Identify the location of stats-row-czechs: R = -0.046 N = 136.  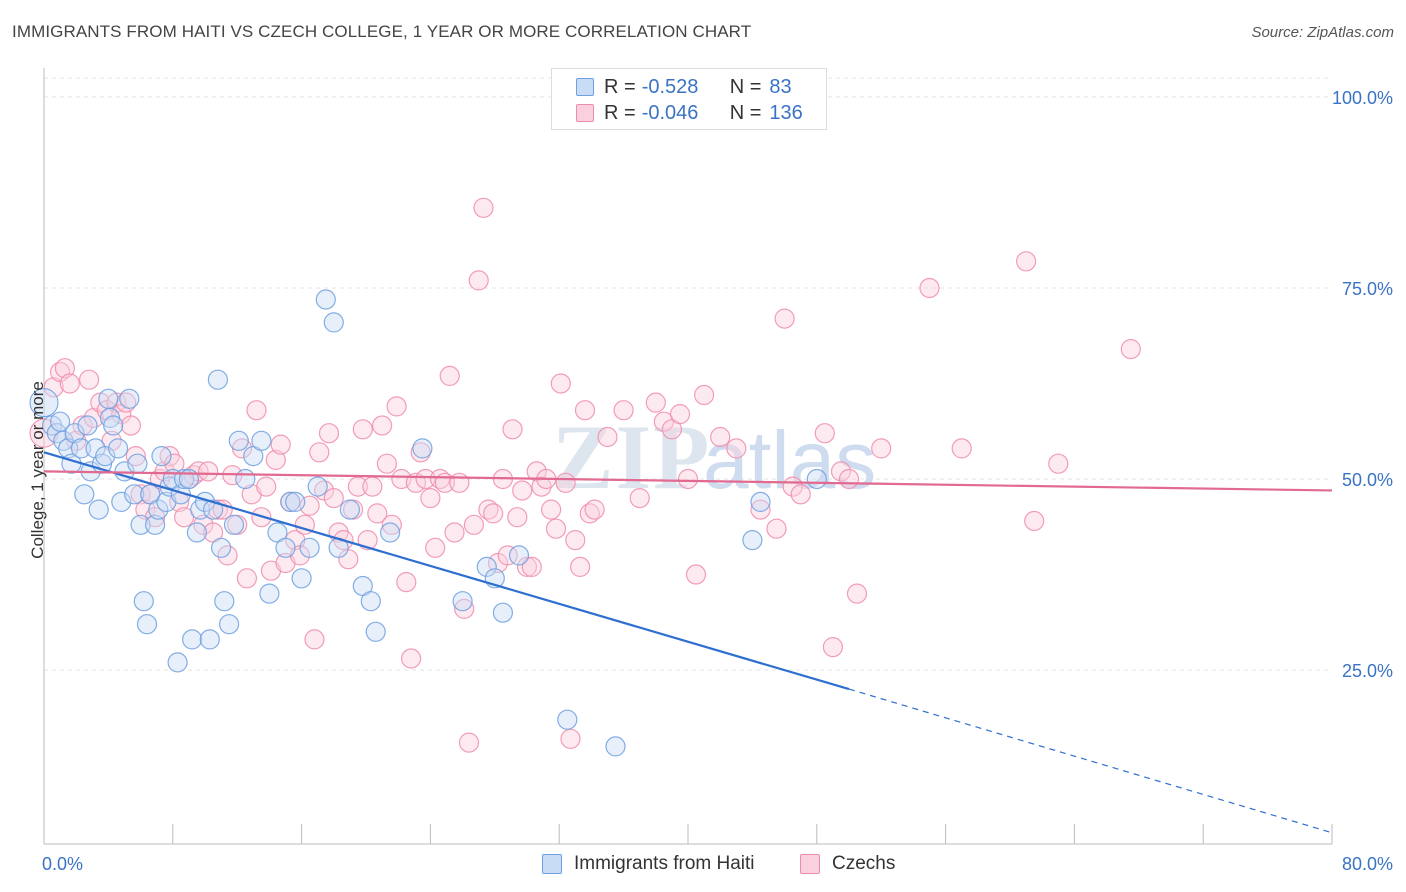
(689, 113).